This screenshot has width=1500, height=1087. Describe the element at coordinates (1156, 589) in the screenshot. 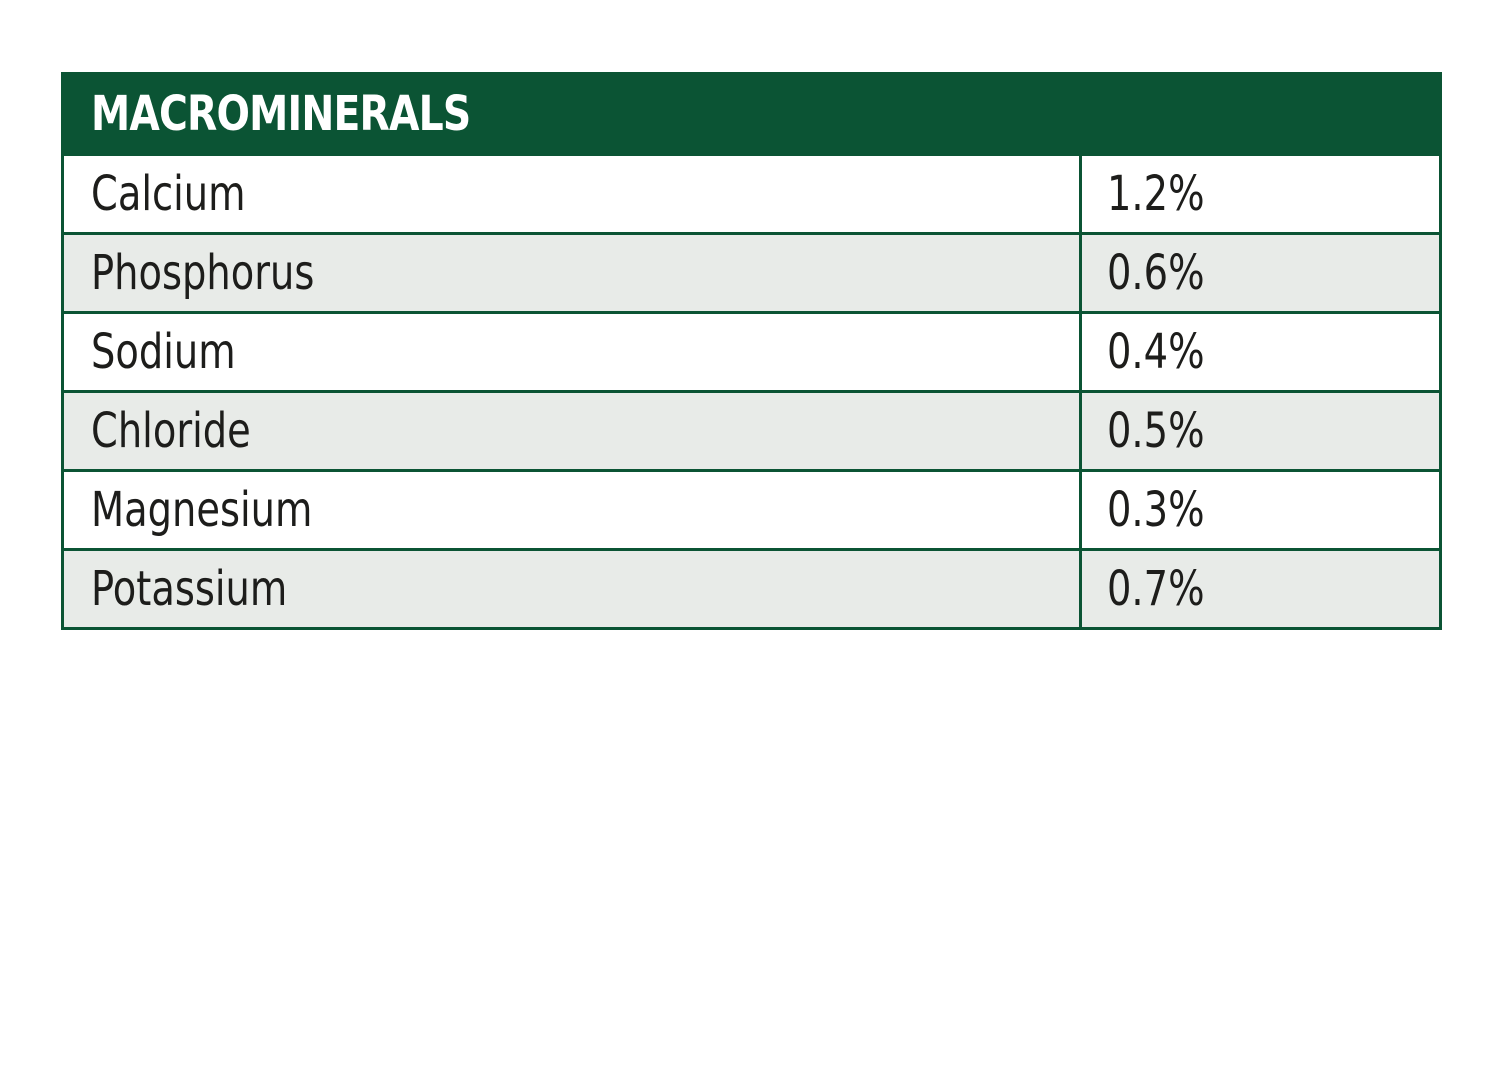

I see `mineral-value: 0.7%` at that location.